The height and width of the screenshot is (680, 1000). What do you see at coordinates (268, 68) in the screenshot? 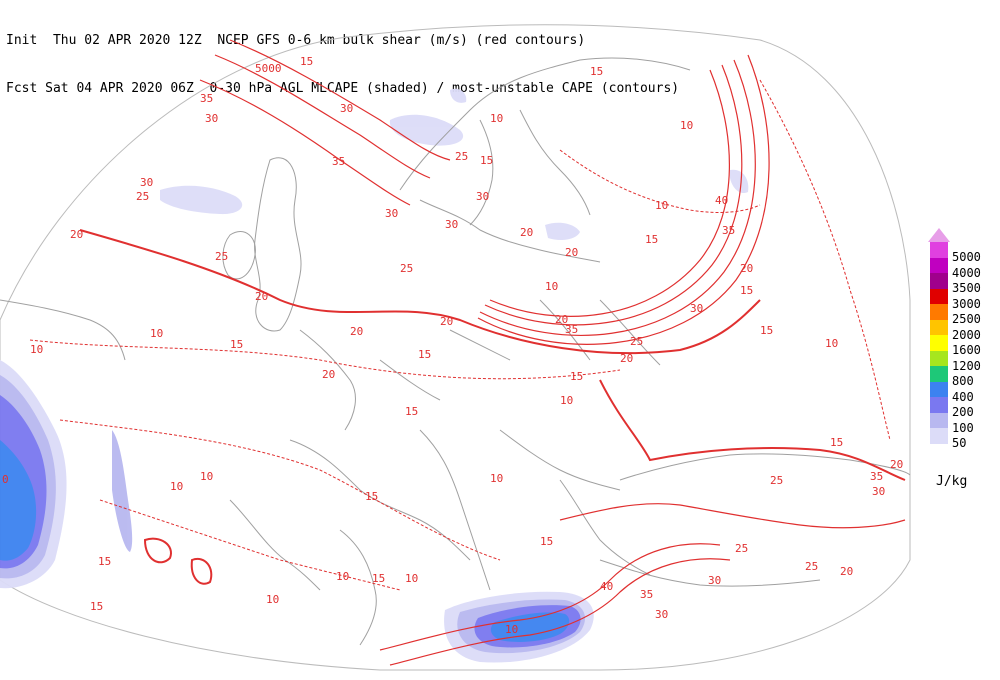
I see `contour-label: 5000` at bounding box center [268, 68].